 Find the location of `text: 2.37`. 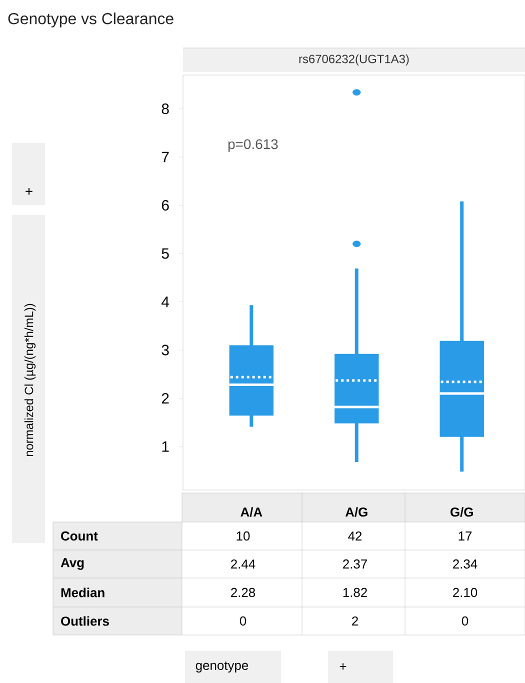

text: 2.37 is located at coordinates (355, 564).